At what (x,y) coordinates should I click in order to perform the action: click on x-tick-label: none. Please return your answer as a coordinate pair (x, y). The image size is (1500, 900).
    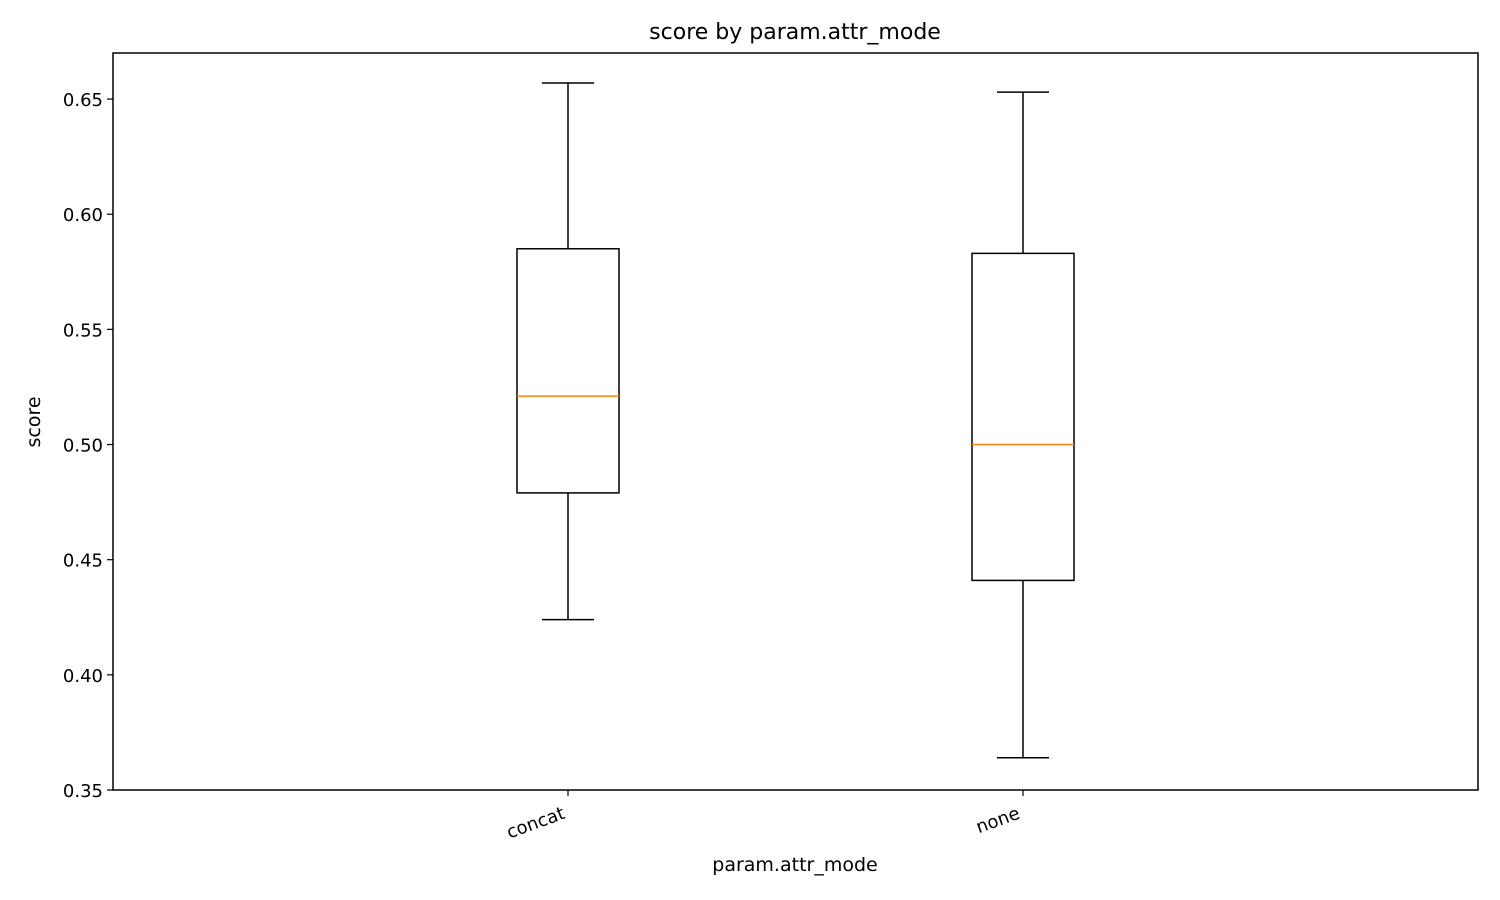
    Looking at the image, I should click on (997, 820).